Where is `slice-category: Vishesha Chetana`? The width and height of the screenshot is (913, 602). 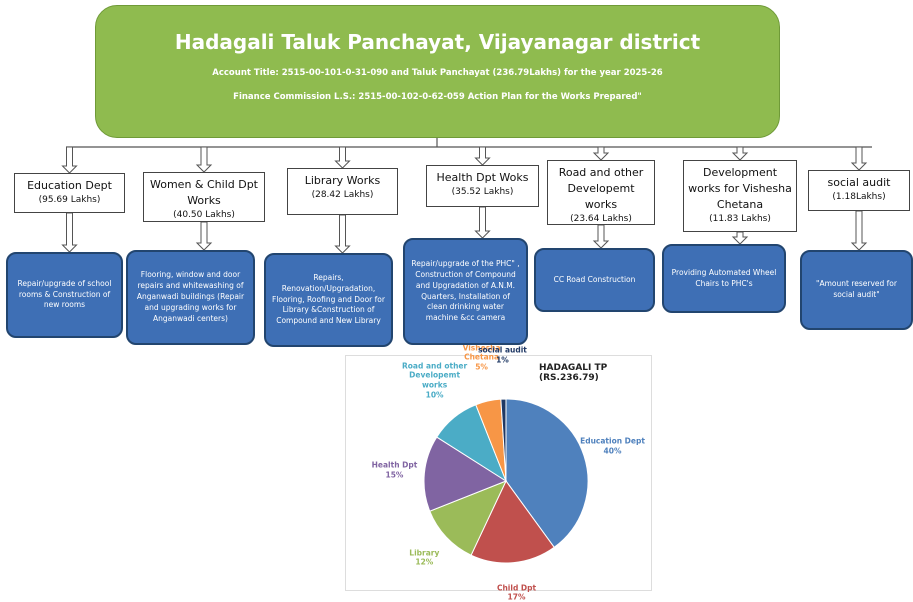 slice-category: Vishesha Chetana is located at coordinates (481, 352).